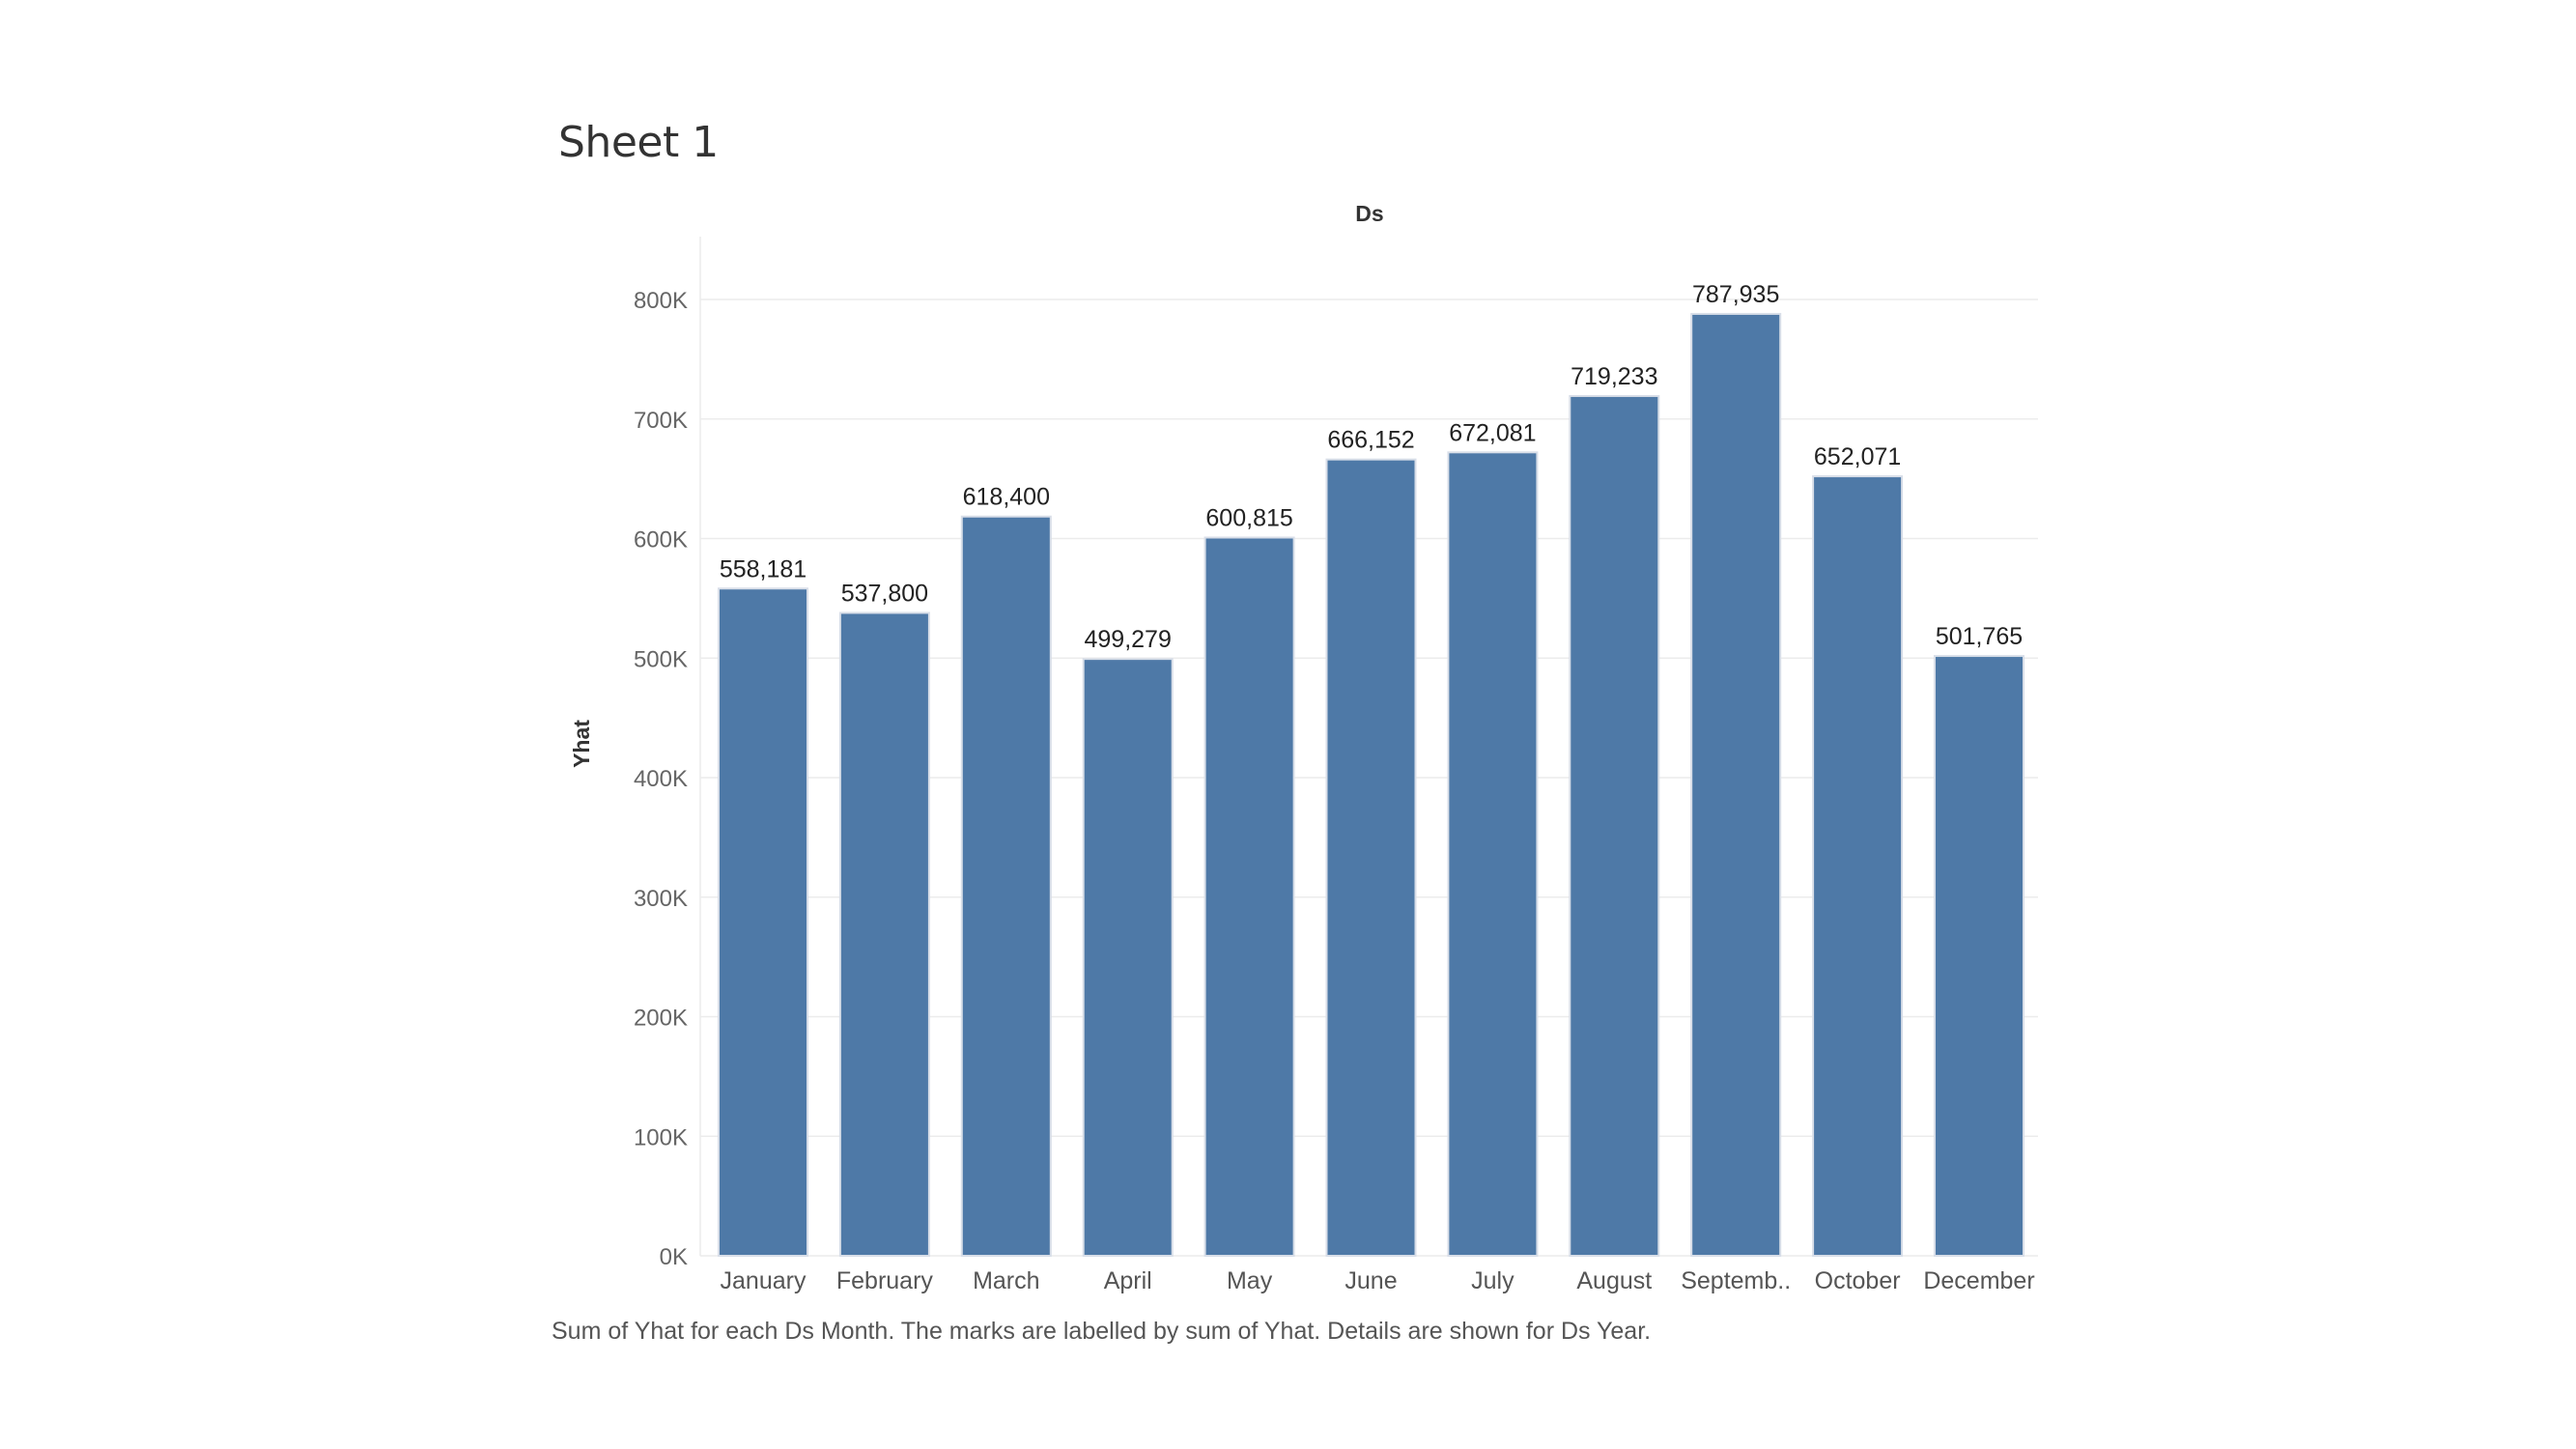 The height and width of the screenshot is (1449, 2576). Describe the element at coordinates (661, 1019) in the screenshot. I see `y-tick-label: 200K` at that location.